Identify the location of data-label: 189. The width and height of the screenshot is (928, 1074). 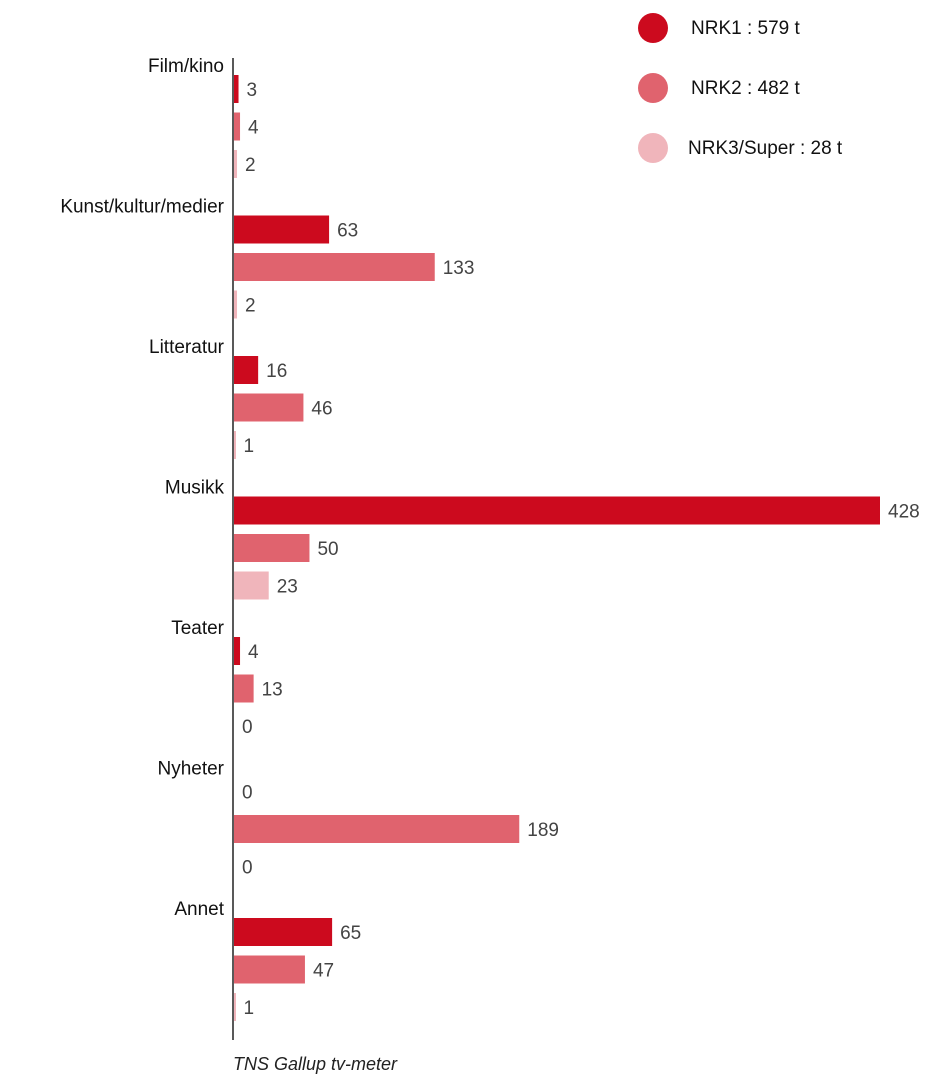
(543, 830).